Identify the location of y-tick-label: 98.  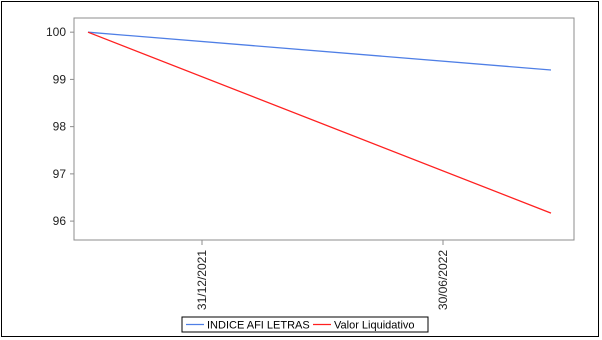
(60, 127).